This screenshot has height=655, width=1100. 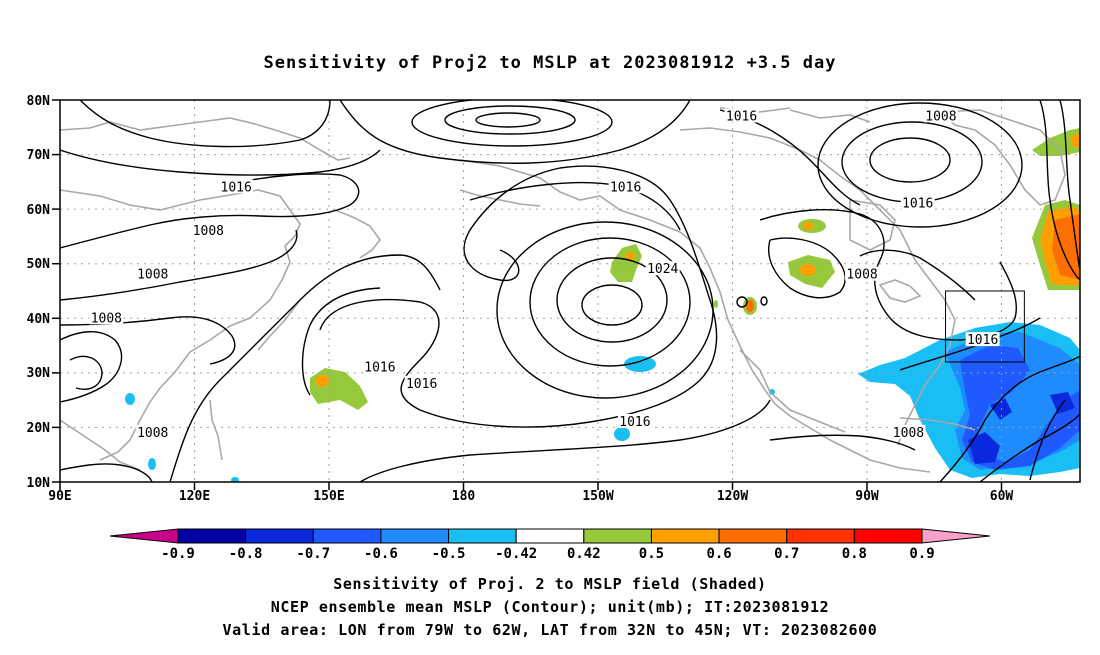 What do you see at coordinates (867, 496) in the screenshot?
I see `lon-label-90w: 90W` at bounding box center [867, 496].